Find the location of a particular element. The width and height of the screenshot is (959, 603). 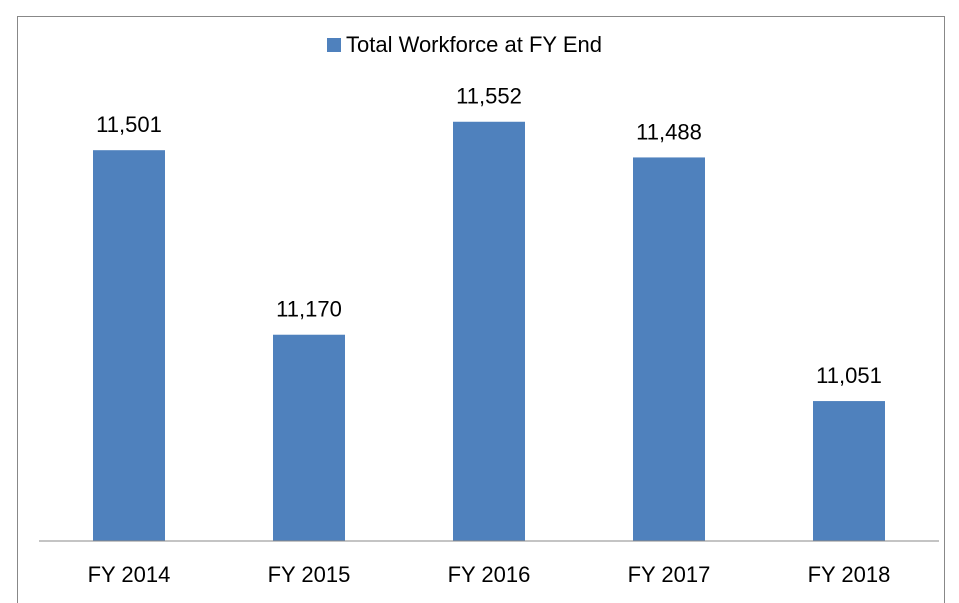

legend-swatch is located at coordinates (334, 45).